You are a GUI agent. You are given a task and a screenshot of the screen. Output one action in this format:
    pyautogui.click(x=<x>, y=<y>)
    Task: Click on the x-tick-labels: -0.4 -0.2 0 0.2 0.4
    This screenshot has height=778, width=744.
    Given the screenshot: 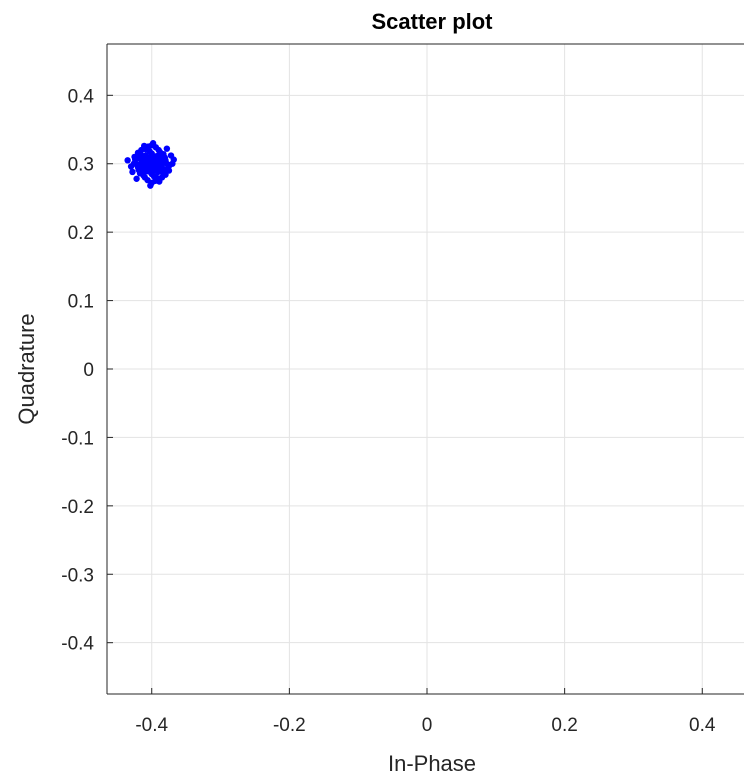 What is the action you would take?
    pyautogui.click(x=425, y=725)
    